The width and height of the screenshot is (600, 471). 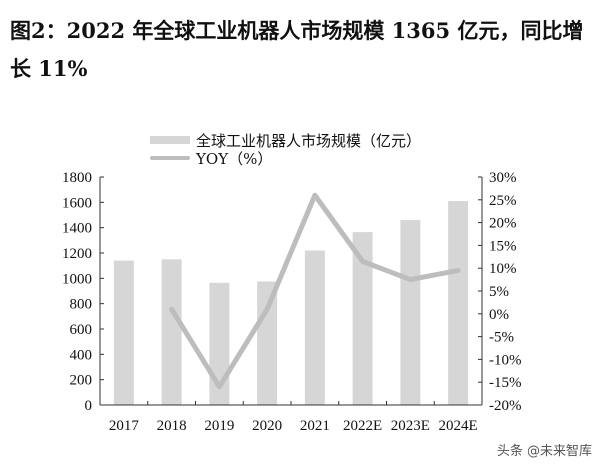 What do you see at coordinates (77, 279) in the screenshot?
I see `left-tick-label: 1000` at bounding box center [77, 279].